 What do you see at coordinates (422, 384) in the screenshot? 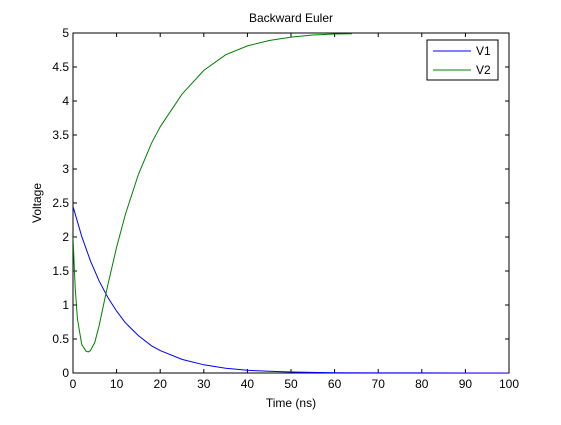
I see `x-tick-label: 80` at bounding box center [422, 384].